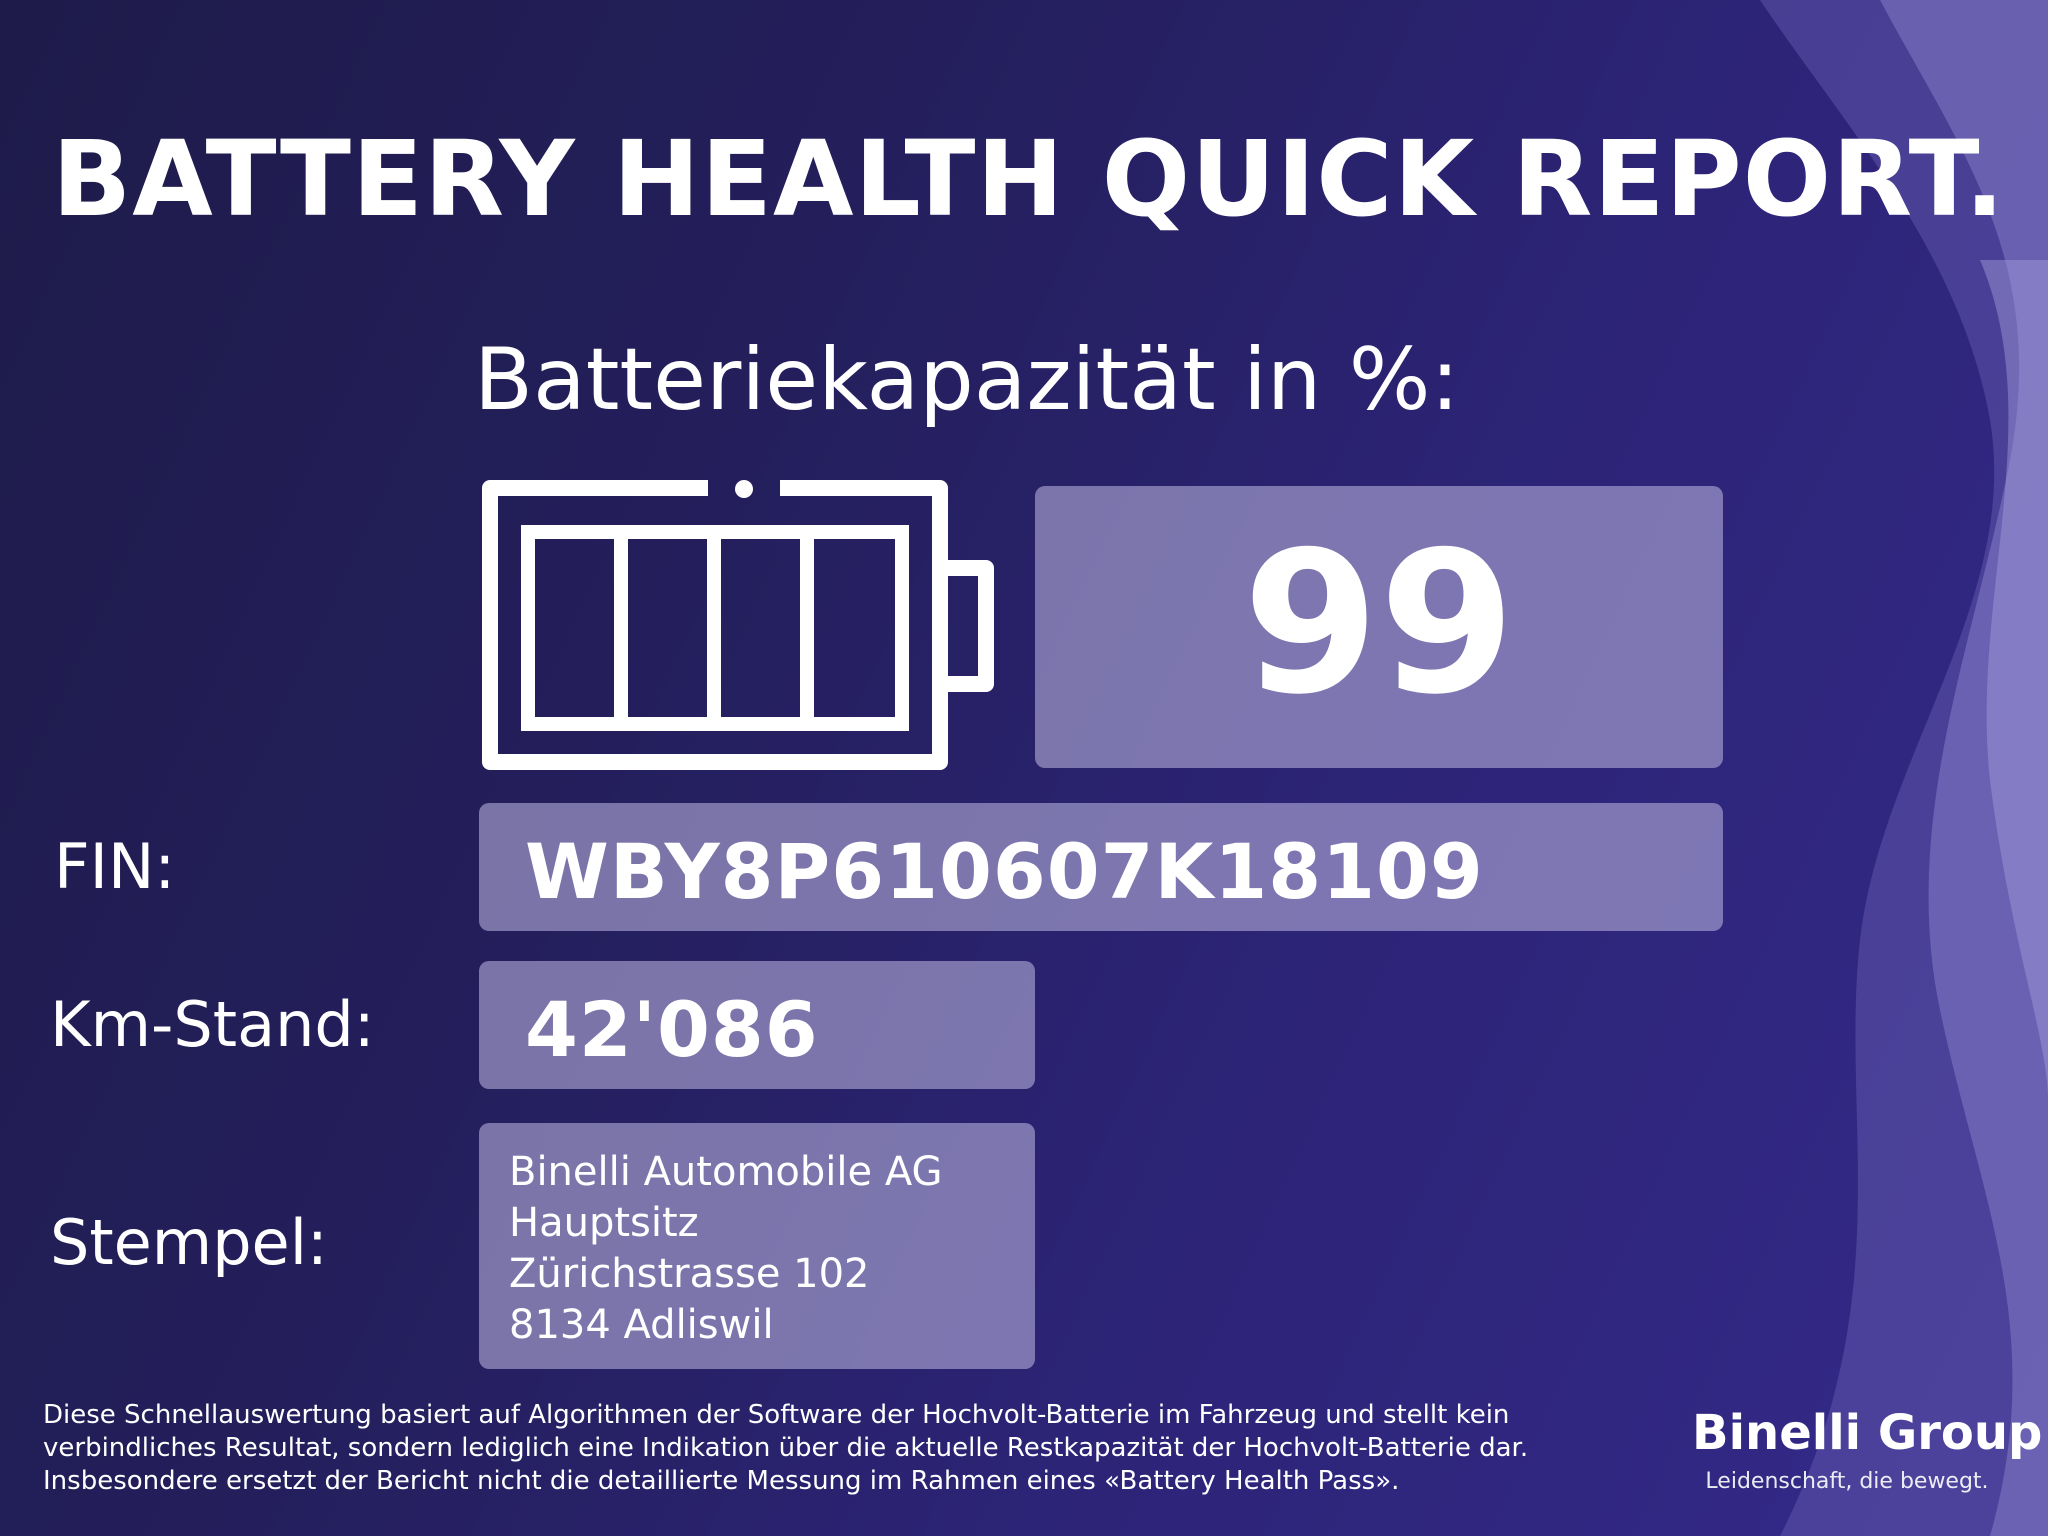 The image size is (2048, 1536). I want to click on stamp-line: Binelli Automobile AG, so click(726, 1172).